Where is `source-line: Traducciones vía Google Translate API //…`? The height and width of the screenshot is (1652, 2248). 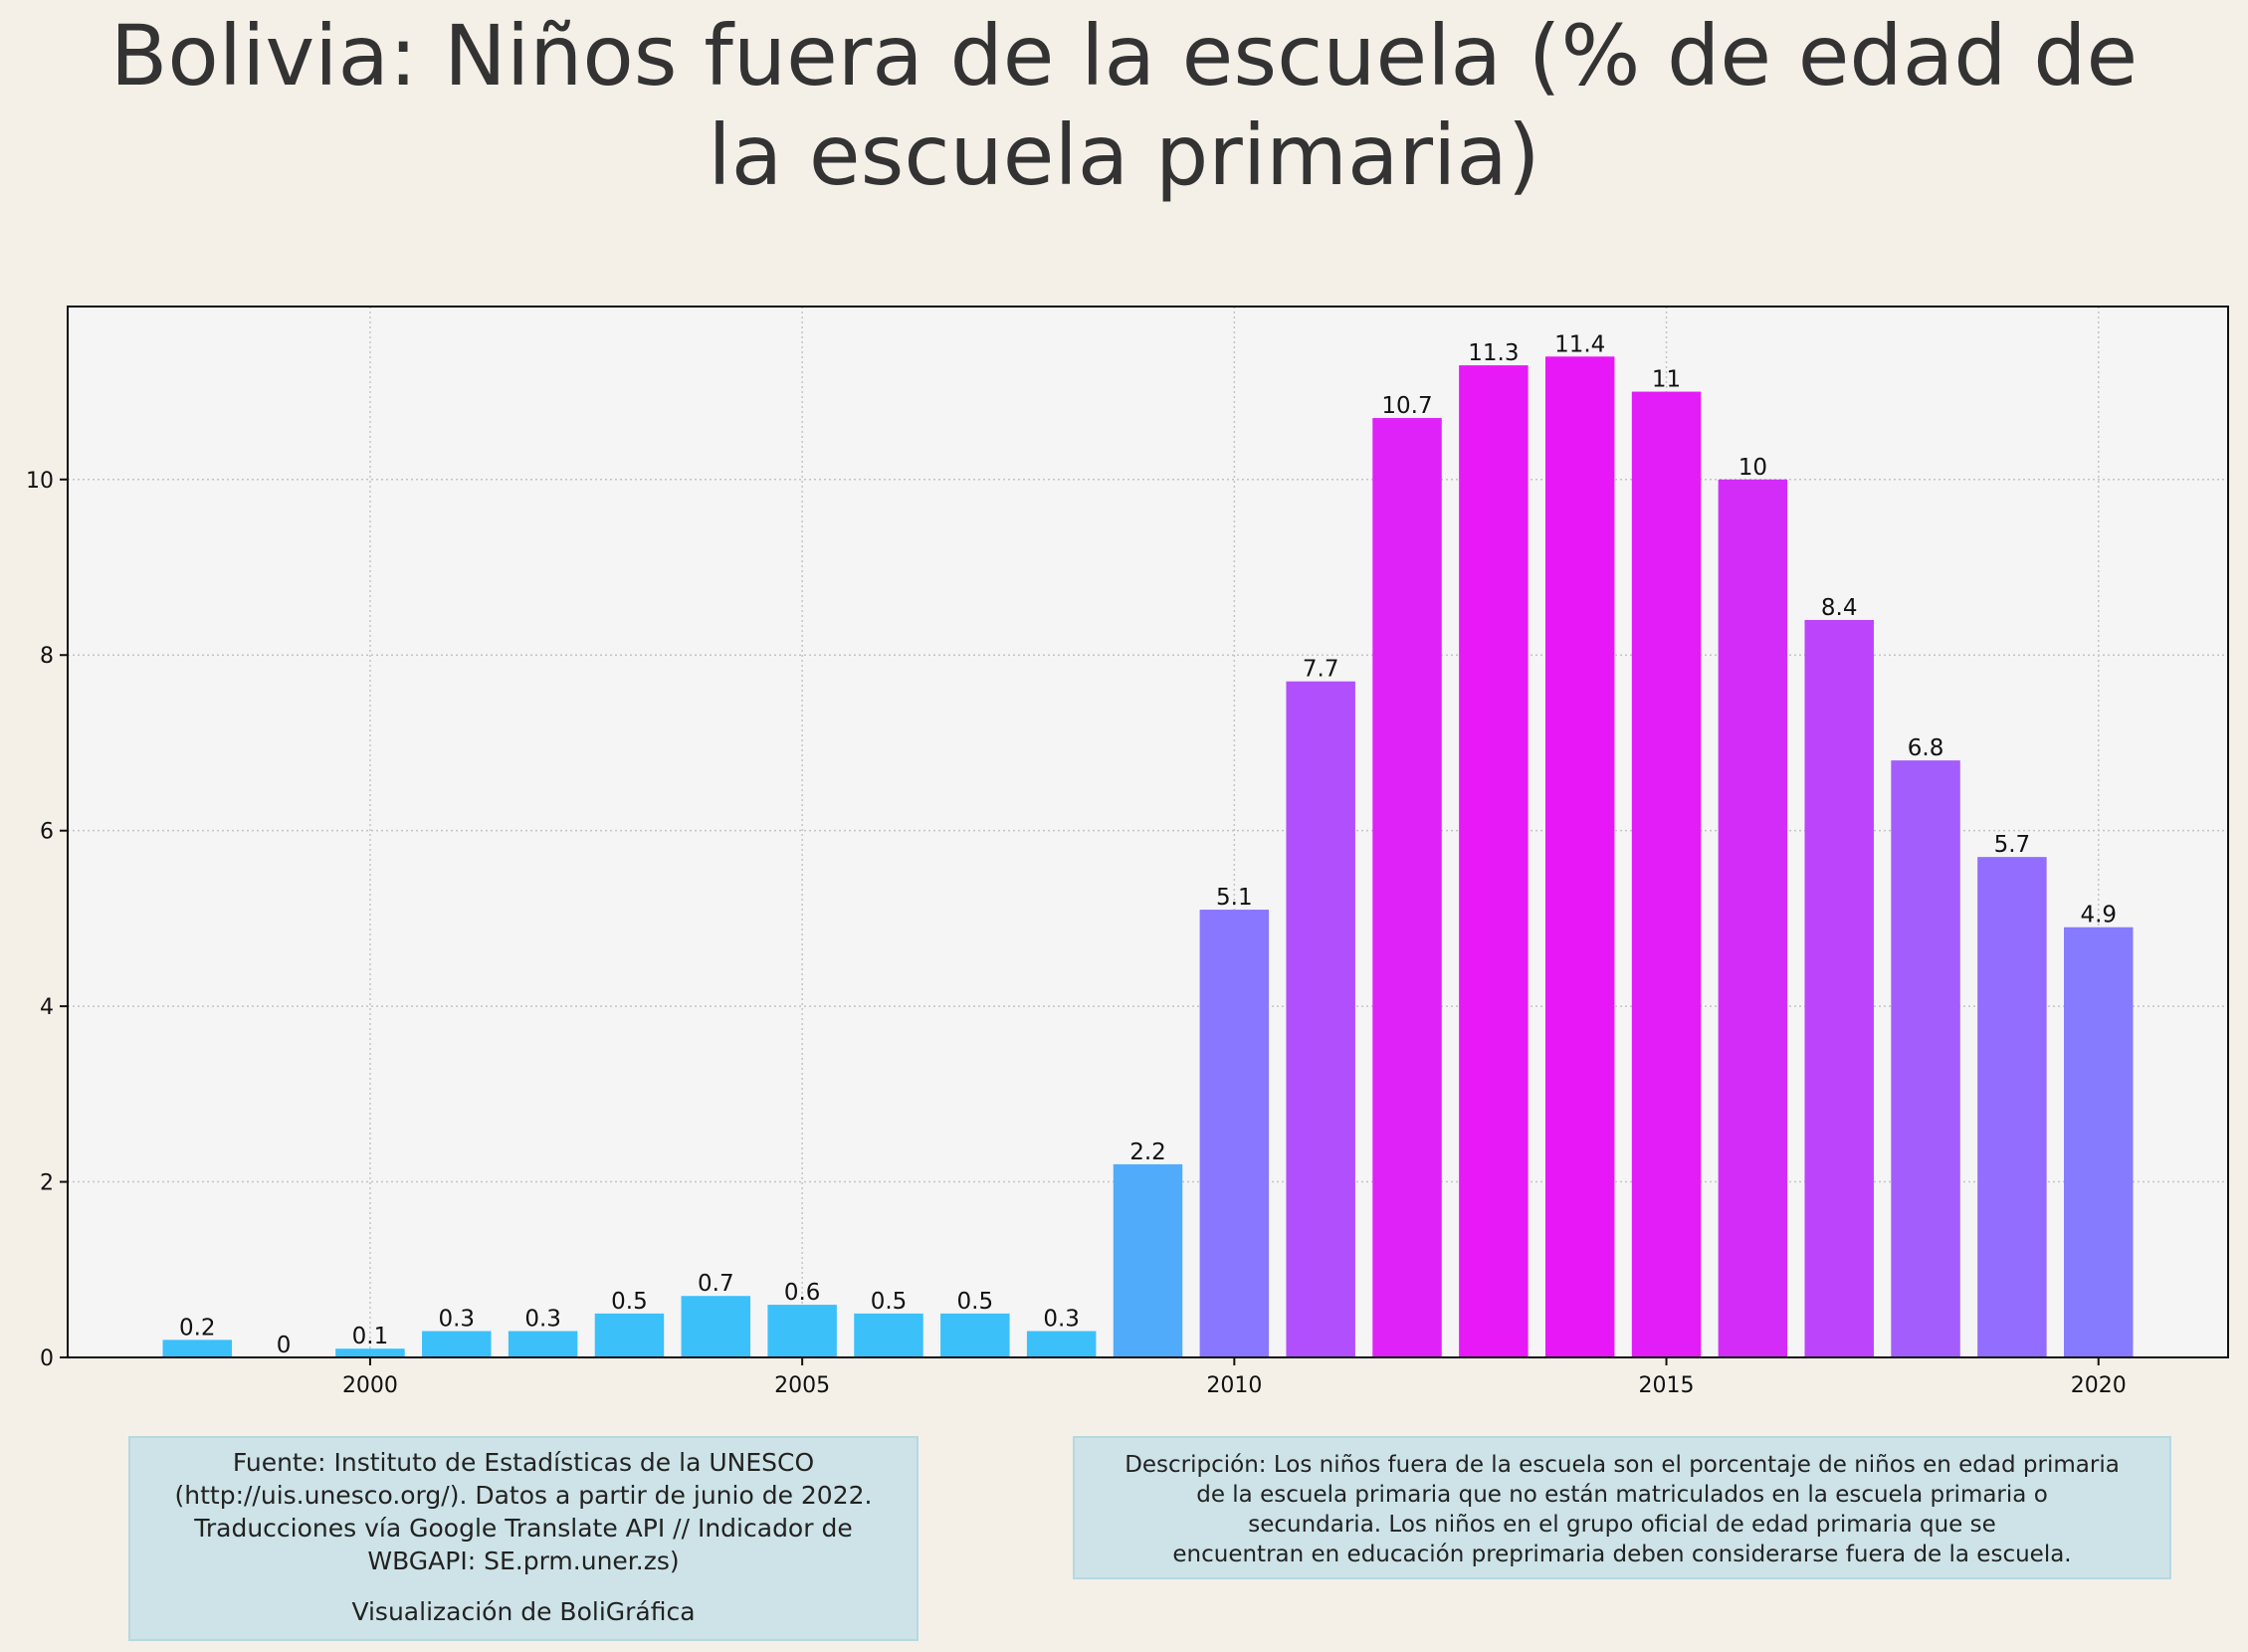
source-line: Traducciones vía Google Translate API //… is located at coordinates (524, 1528).